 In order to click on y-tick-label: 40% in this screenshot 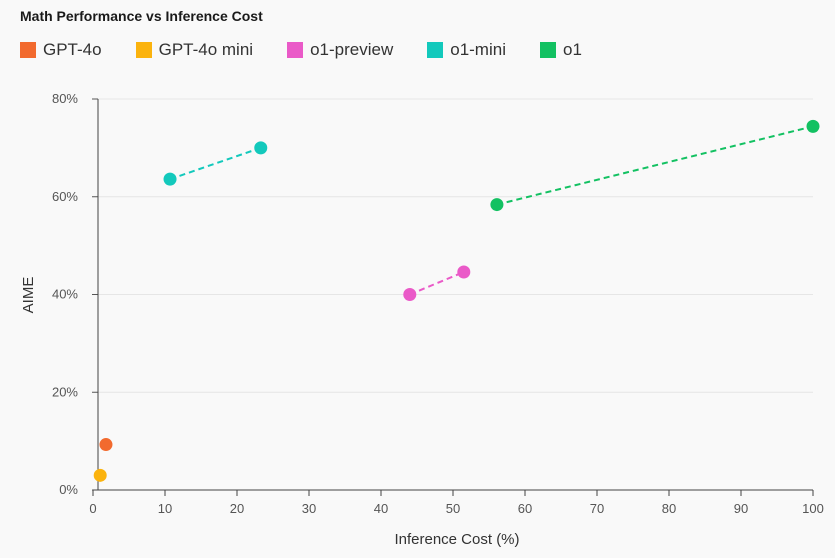, I will do `click(65, 294)`.